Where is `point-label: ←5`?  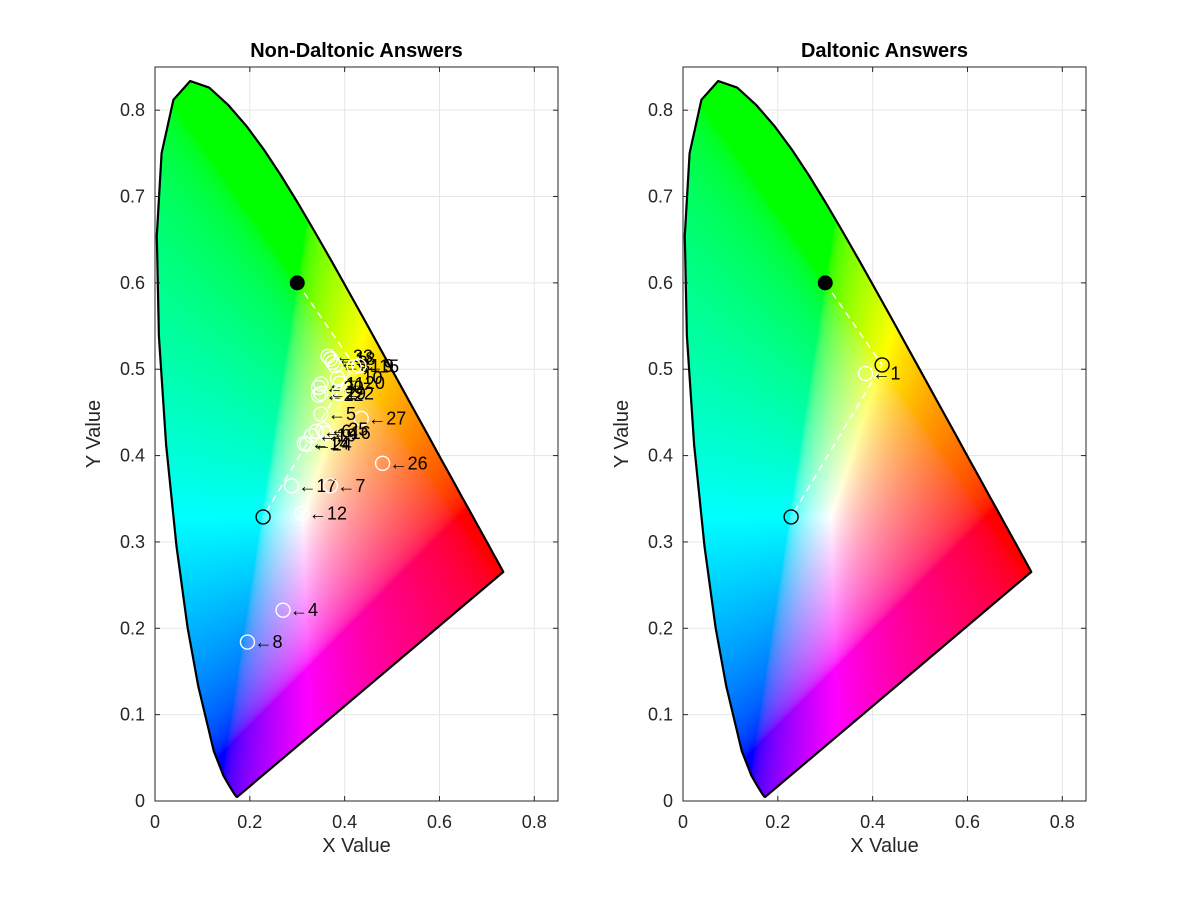
point-label: ←5 is located at coordinates (342, 414).